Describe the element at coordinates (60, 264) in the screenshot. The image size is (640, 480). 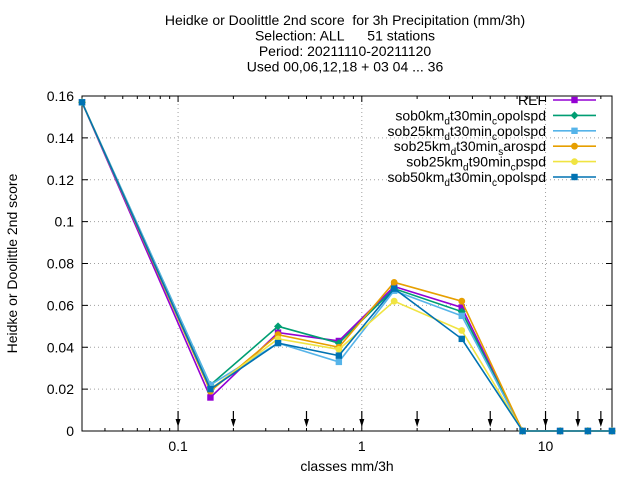
I see `y-tick-label: 0.08` at that location.